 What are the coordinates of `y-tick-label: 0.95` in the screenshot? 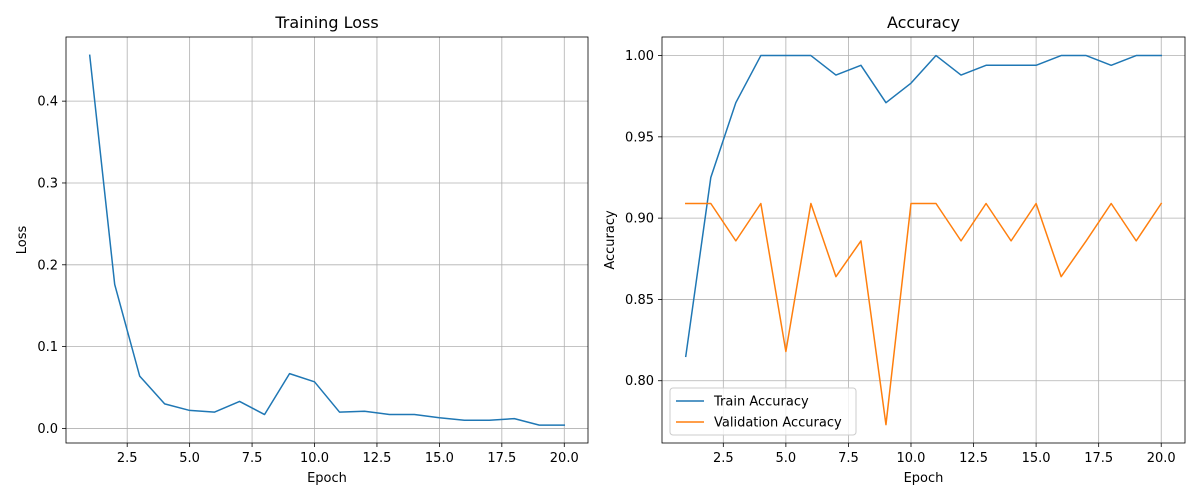 It's located at (639, 137).